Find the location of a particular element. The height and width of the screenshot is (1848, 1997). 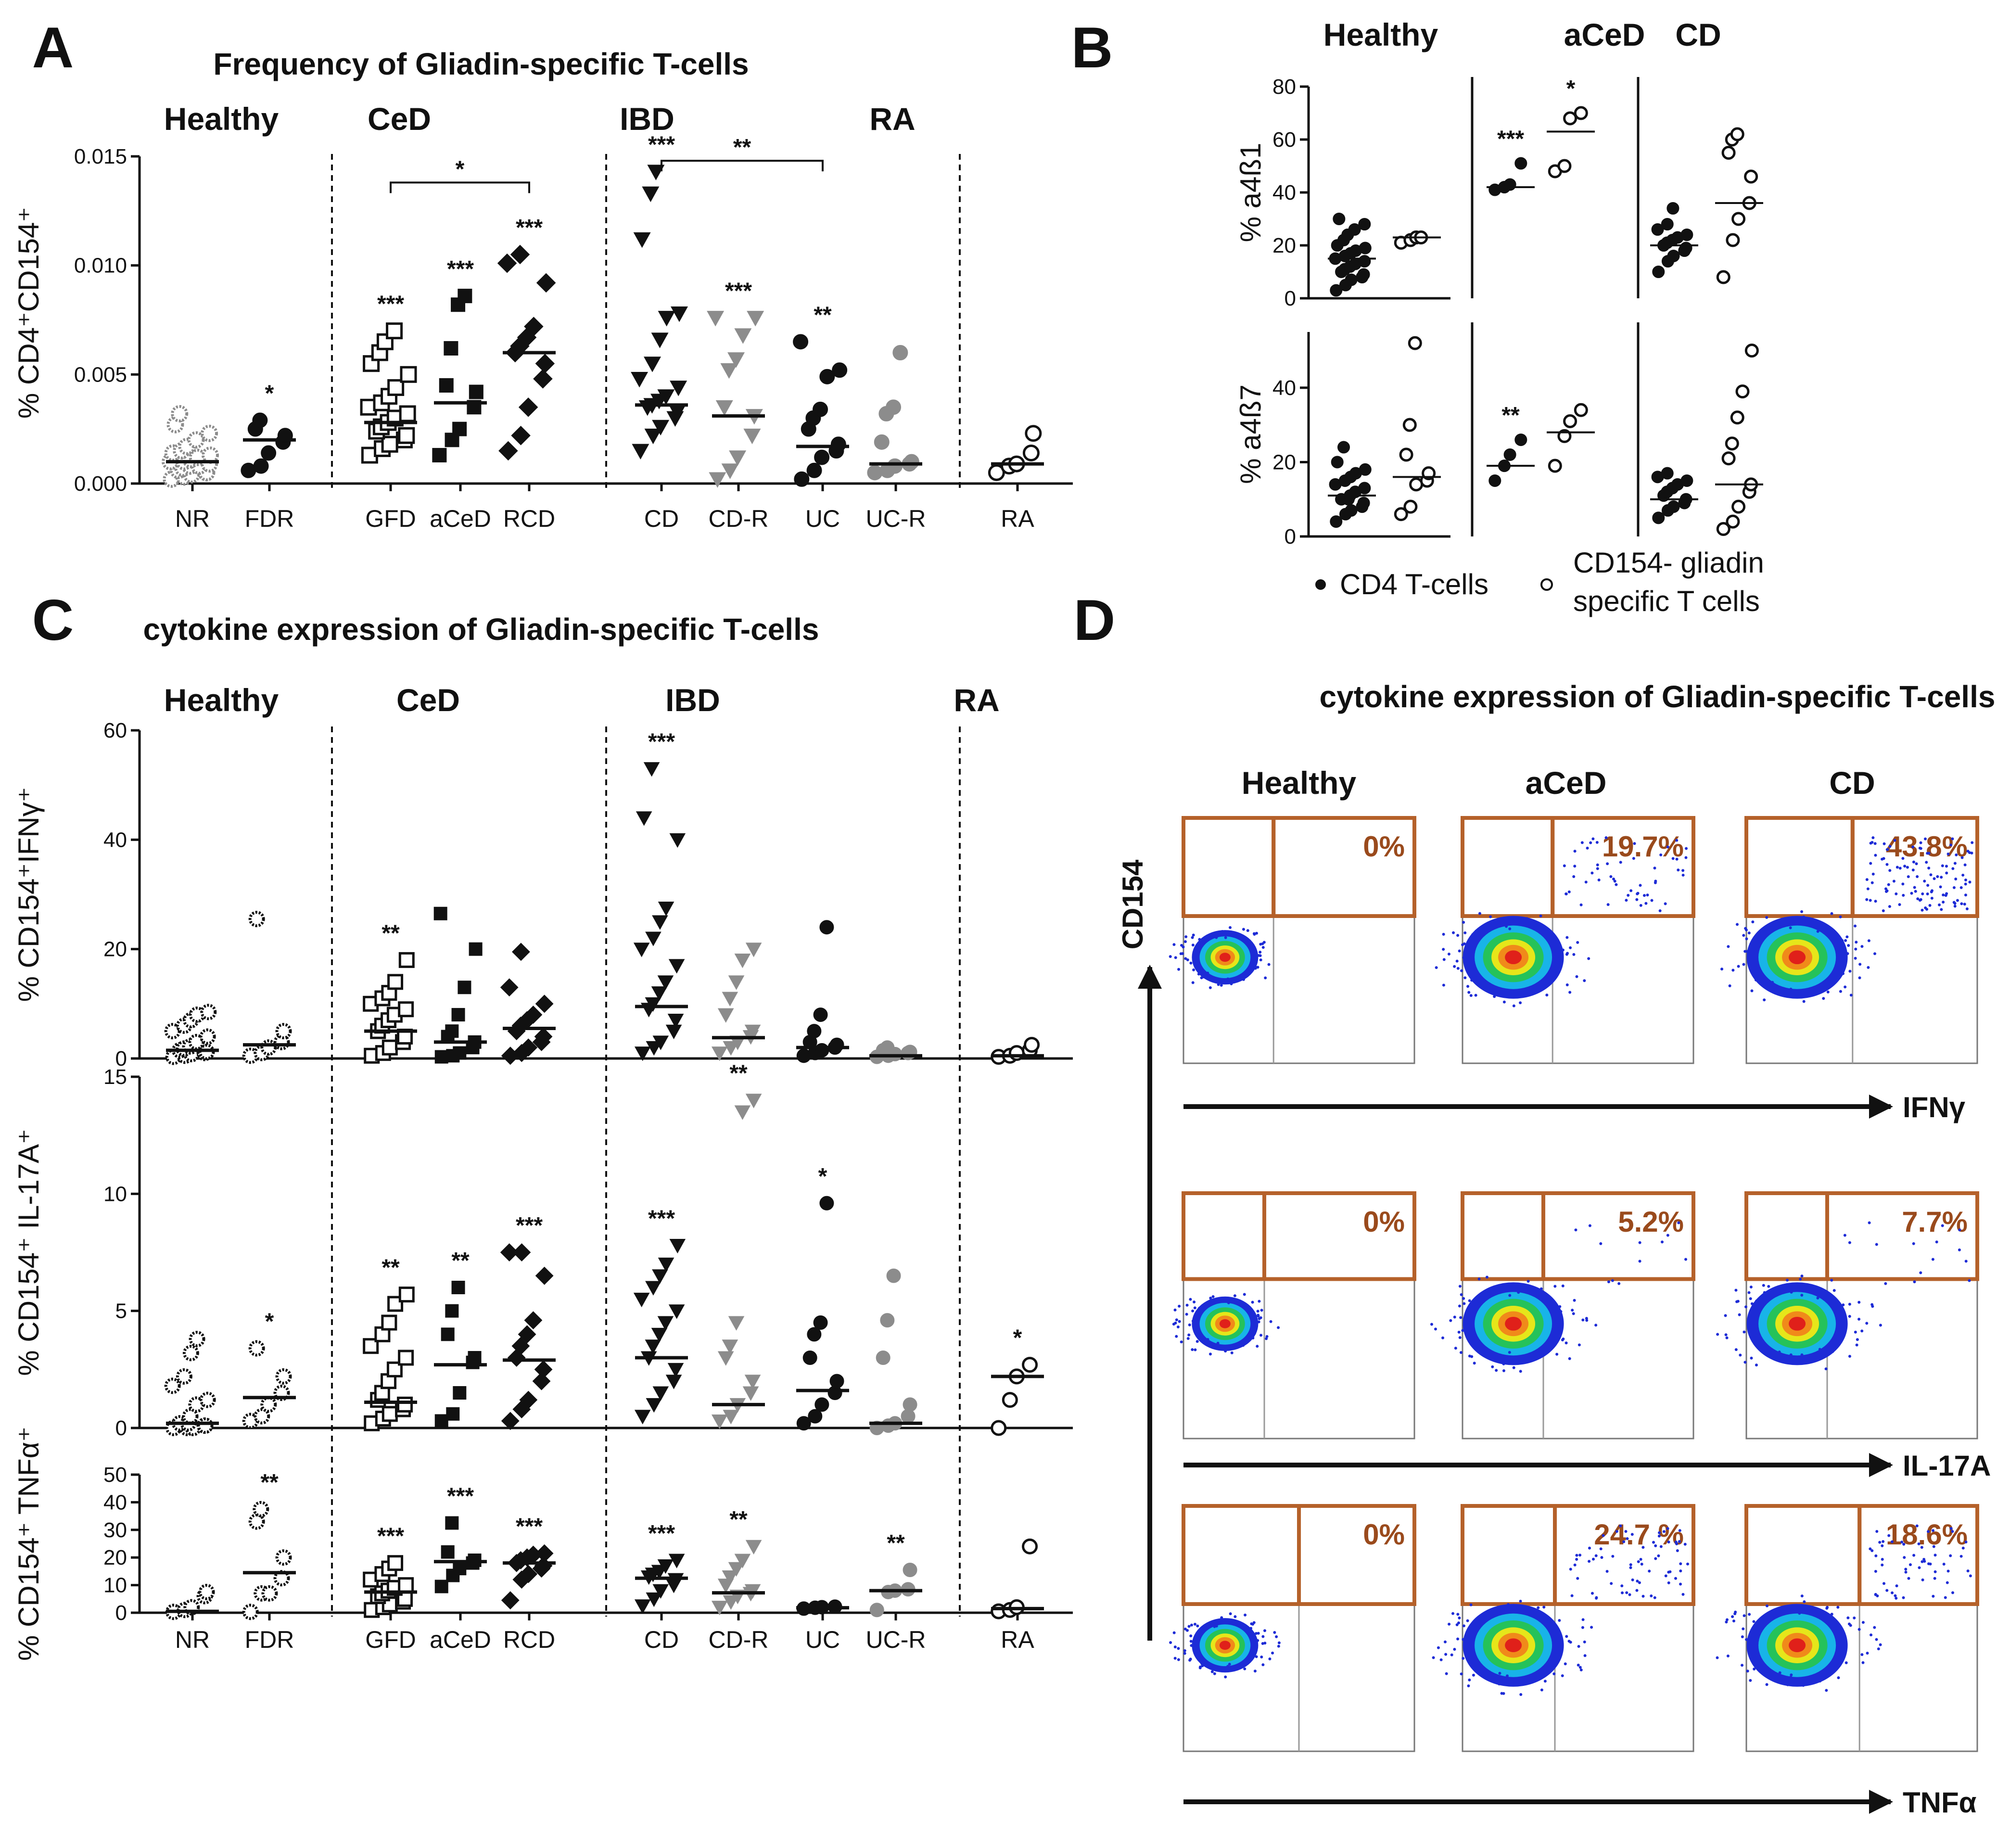

panel-c-y-tick-label: 10 is located at coordinates (115, 1585).